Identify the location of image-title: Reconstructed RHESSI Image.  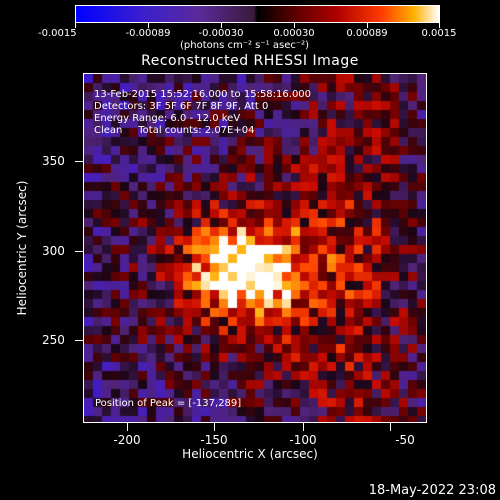
(250, 61).